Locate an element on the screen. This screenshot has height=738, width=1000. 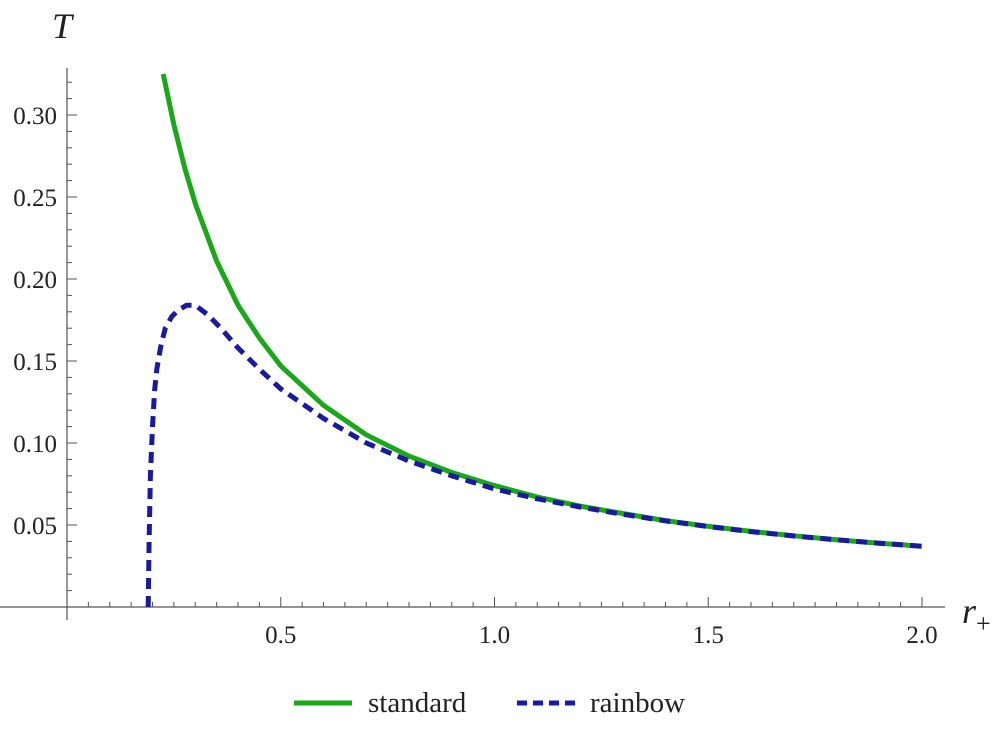
y-tick-label: 0.30 is located at coordinates (35, 116).